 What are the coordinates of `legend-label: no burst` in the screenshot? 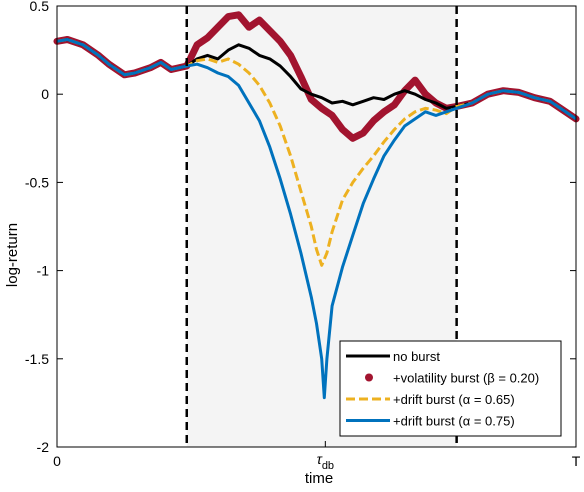 It's located at (416, 356).